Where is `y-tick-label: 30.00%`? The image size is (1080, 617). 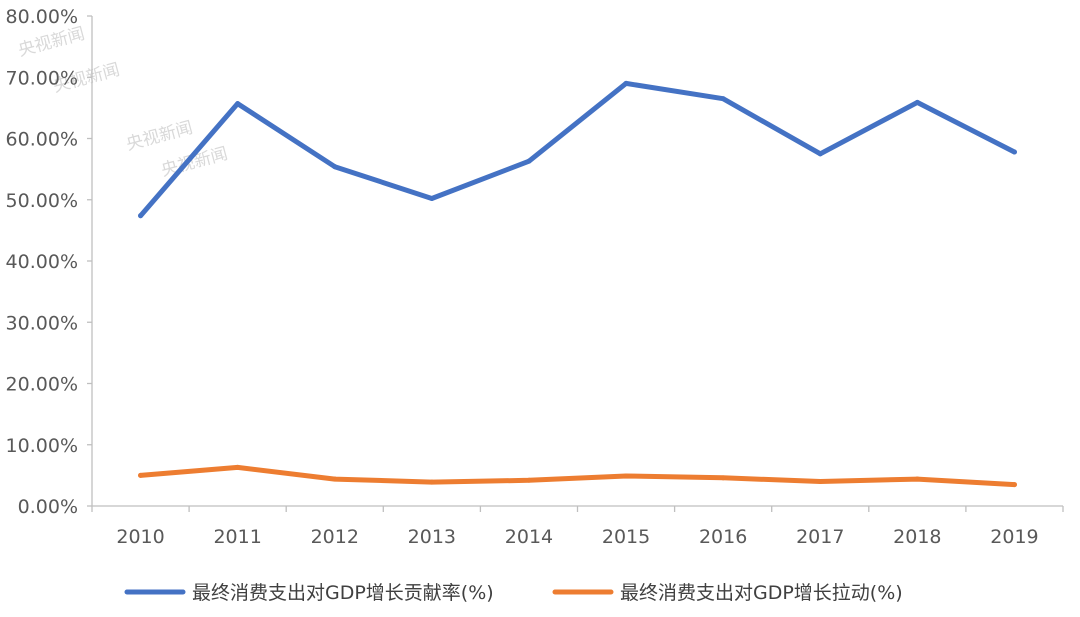
y-tick-label: 30.00% is located at coordinates (42, 323).